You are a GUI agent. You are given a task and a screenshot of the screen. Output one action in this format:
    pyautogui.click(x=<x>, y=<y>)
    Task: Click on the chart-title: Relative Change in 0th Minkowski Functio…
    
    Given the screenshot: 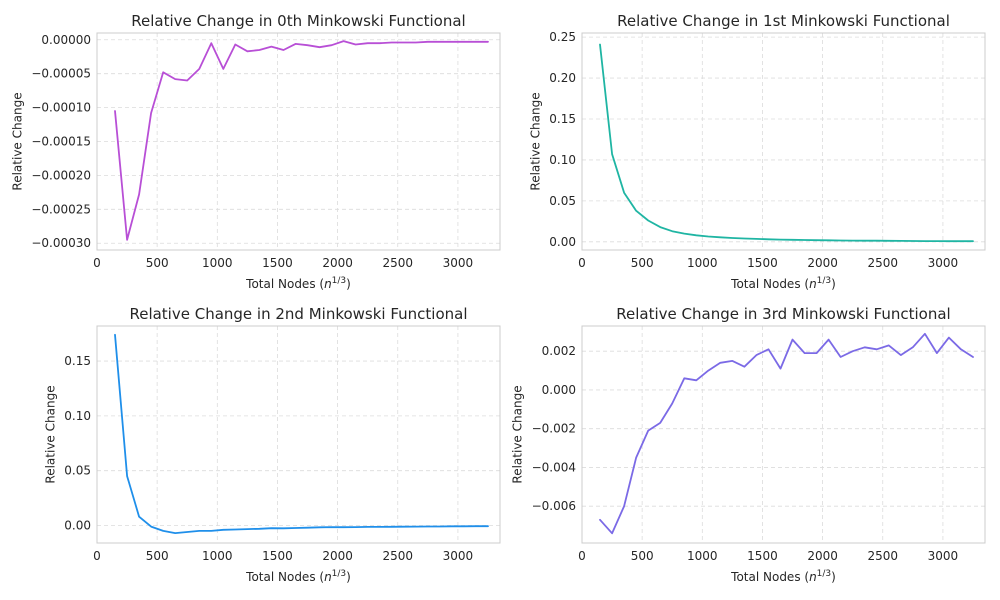 What is the action you would take?
    pyautogui.click(x=298, y=21)
    